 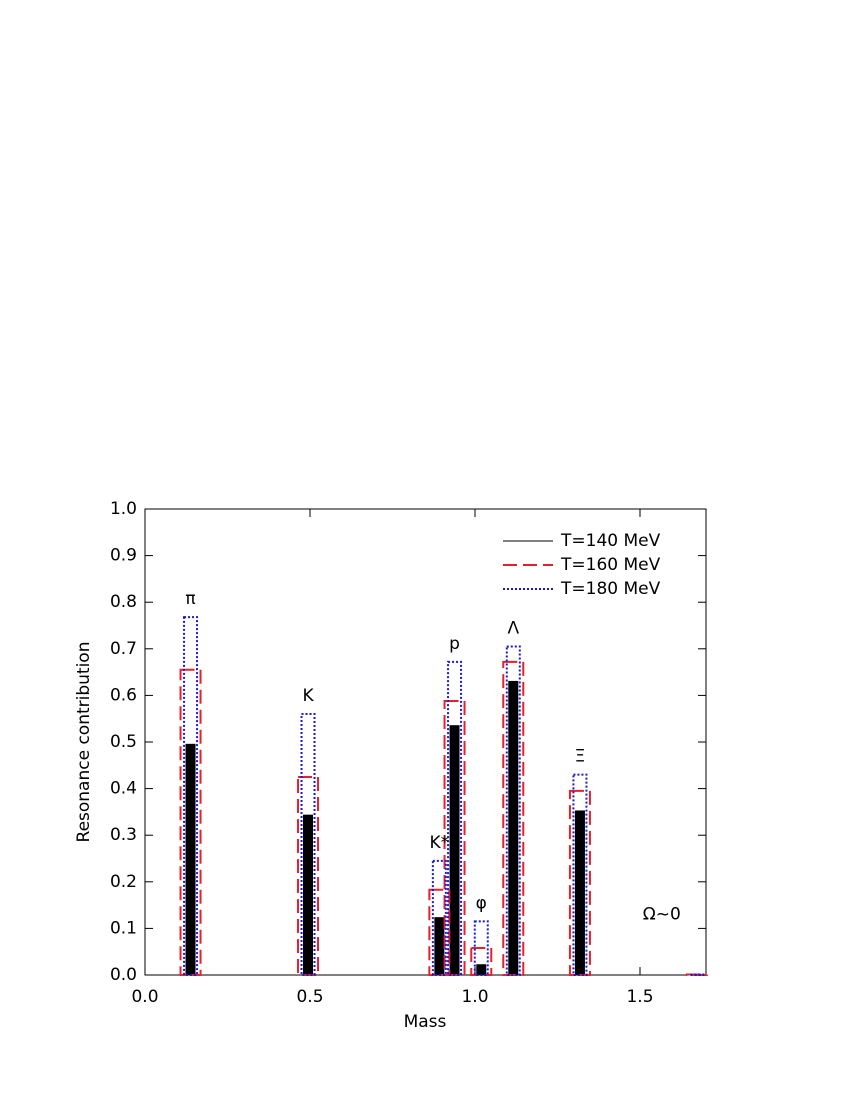 I want to click on x-tick-label: 1.5, so click(x=639, y=997).